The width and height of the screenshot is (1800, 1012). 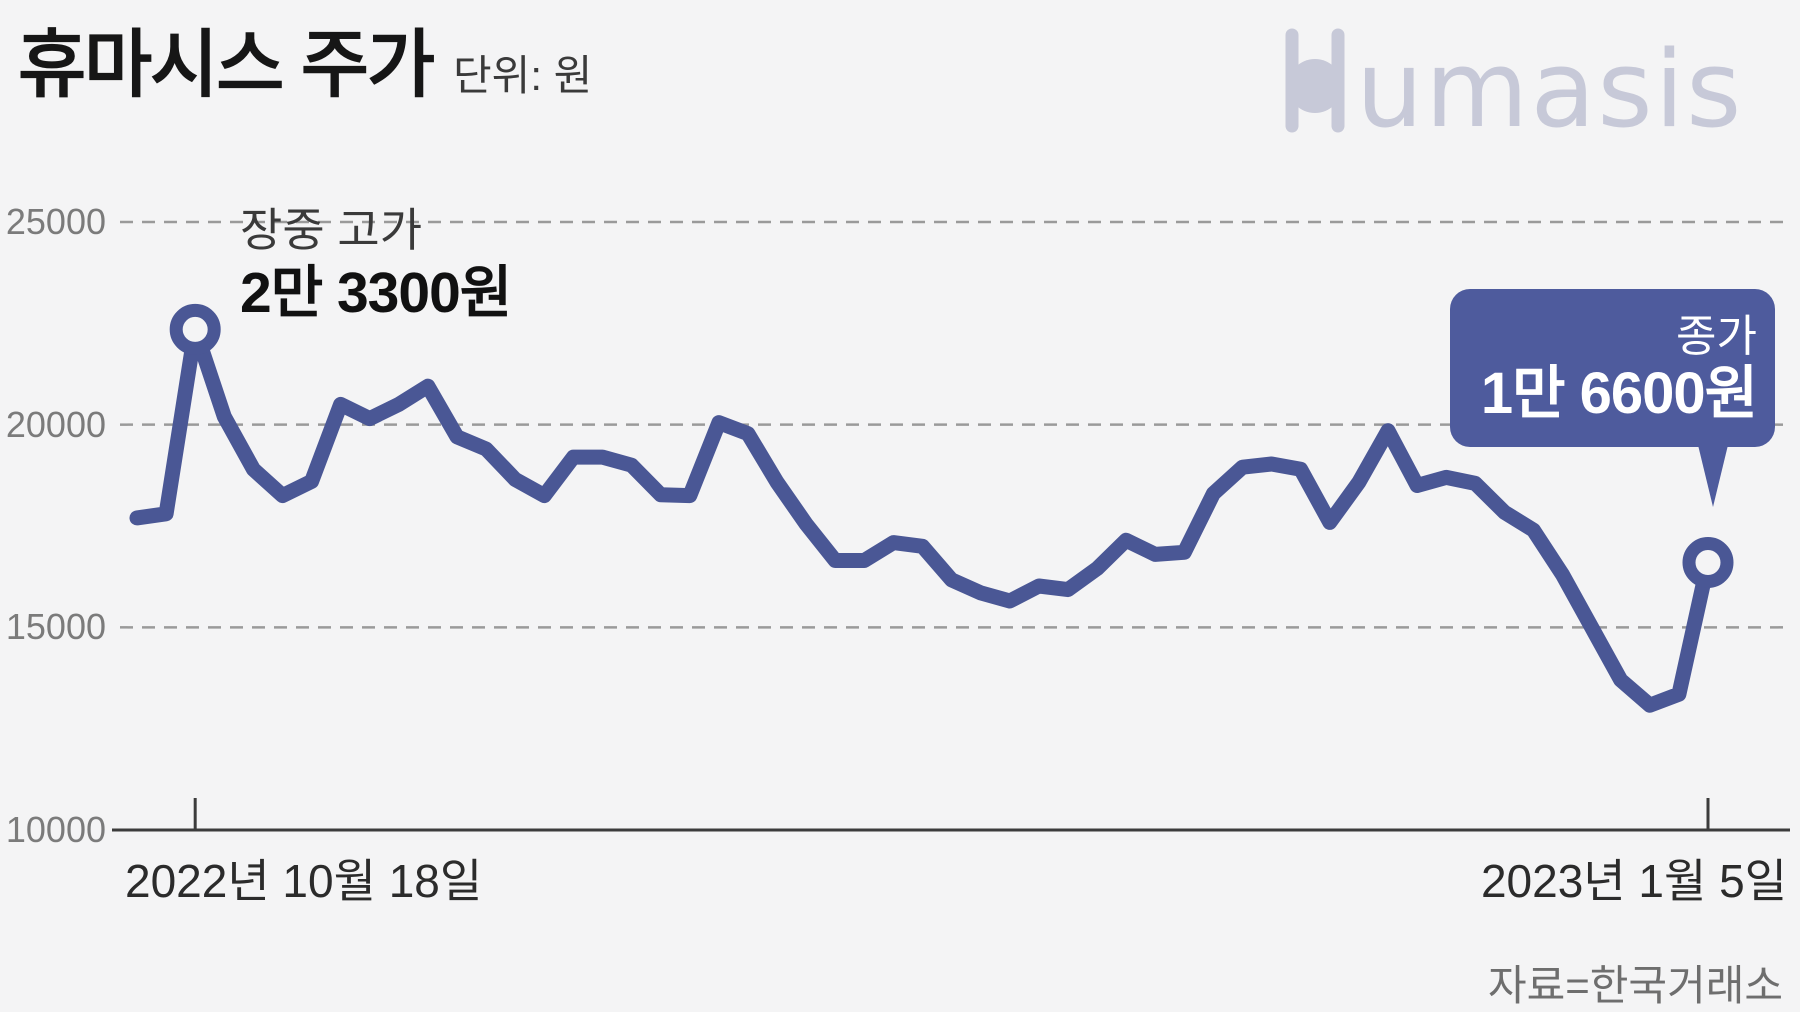 I want to click on y-axis-label-20000: 20000, so click(x=55, y=424).